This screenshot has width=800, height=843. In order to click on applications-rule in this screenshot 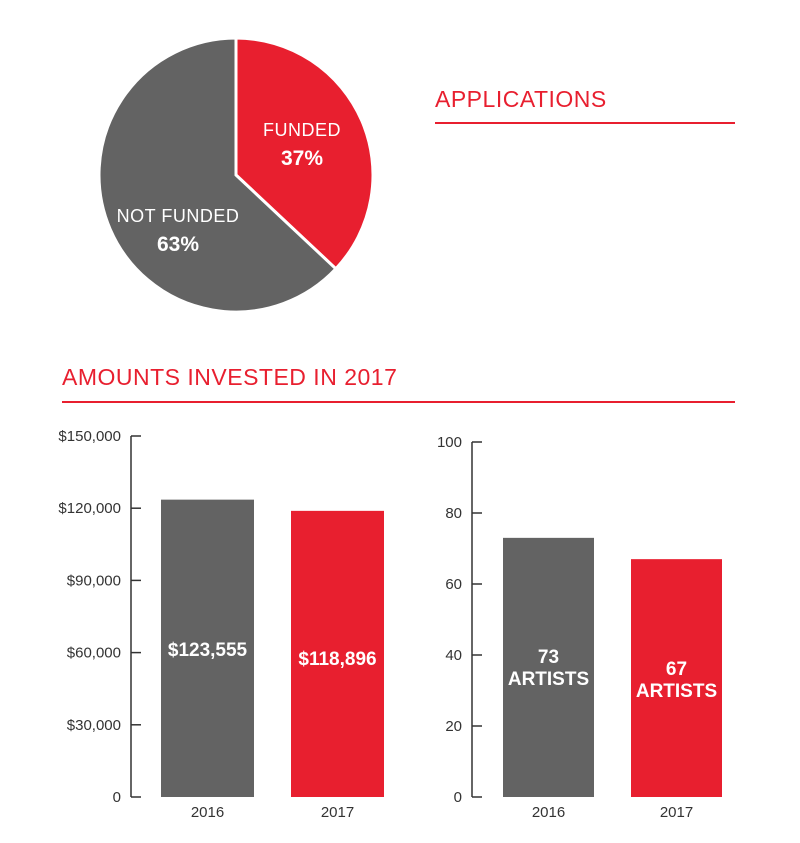, I will do `click(585, 123)`.